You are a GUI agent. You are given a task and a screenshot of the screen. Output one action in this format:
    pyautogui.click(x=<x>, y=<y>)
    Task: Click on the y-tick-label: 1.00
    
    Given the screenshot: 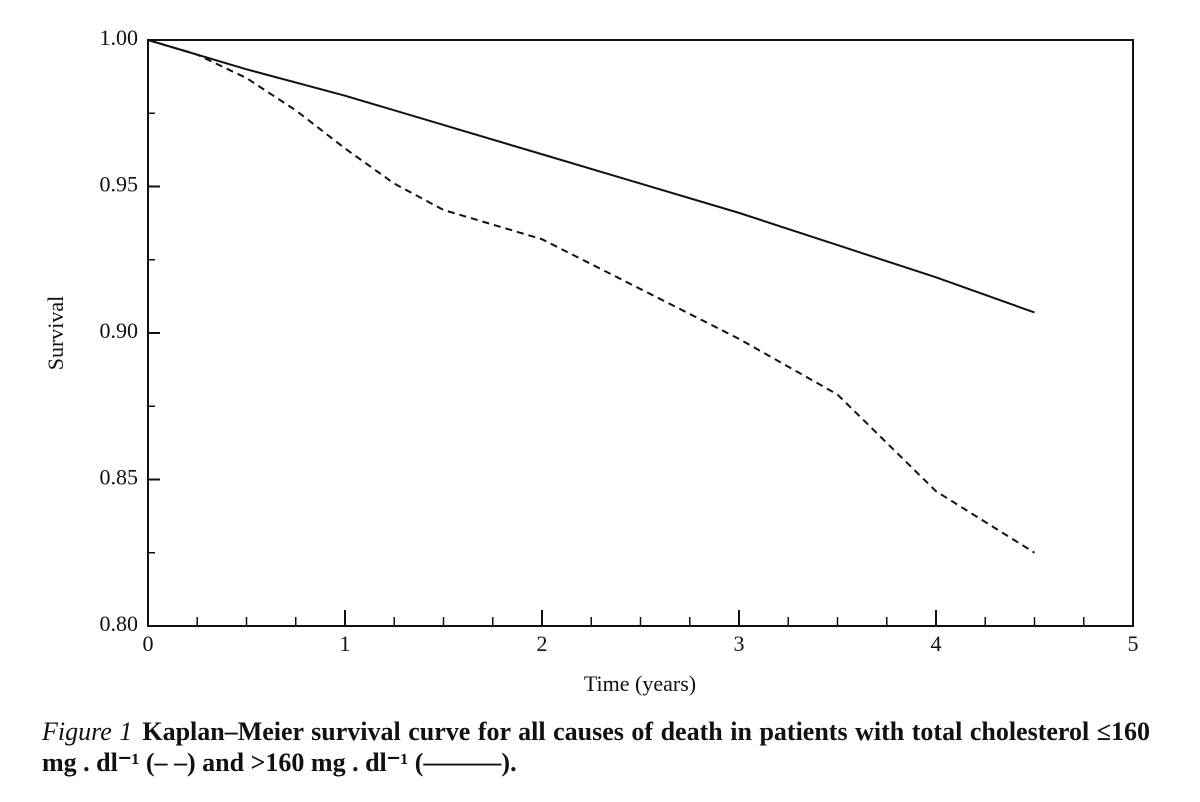 What is the action you would take?
    pyautogui.click(x=119, y=37)
    